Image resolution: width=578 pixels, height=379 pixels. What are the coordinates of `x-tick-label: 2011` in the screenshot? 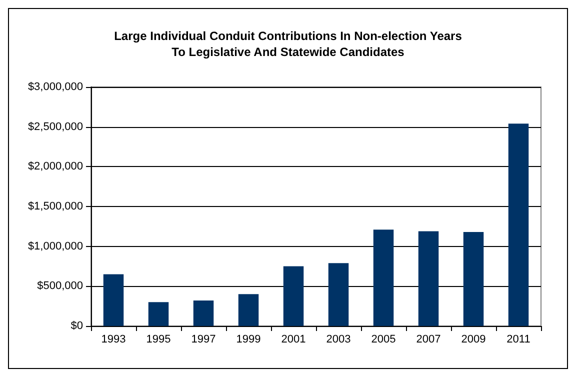 It's located at (518, 340).